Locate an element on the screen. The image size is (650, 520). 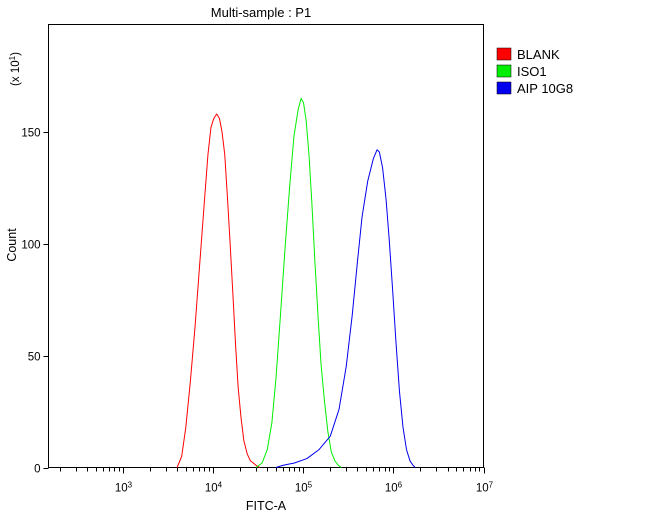
y-multiplier-suffix: ) is located at coordinates (16, 54).